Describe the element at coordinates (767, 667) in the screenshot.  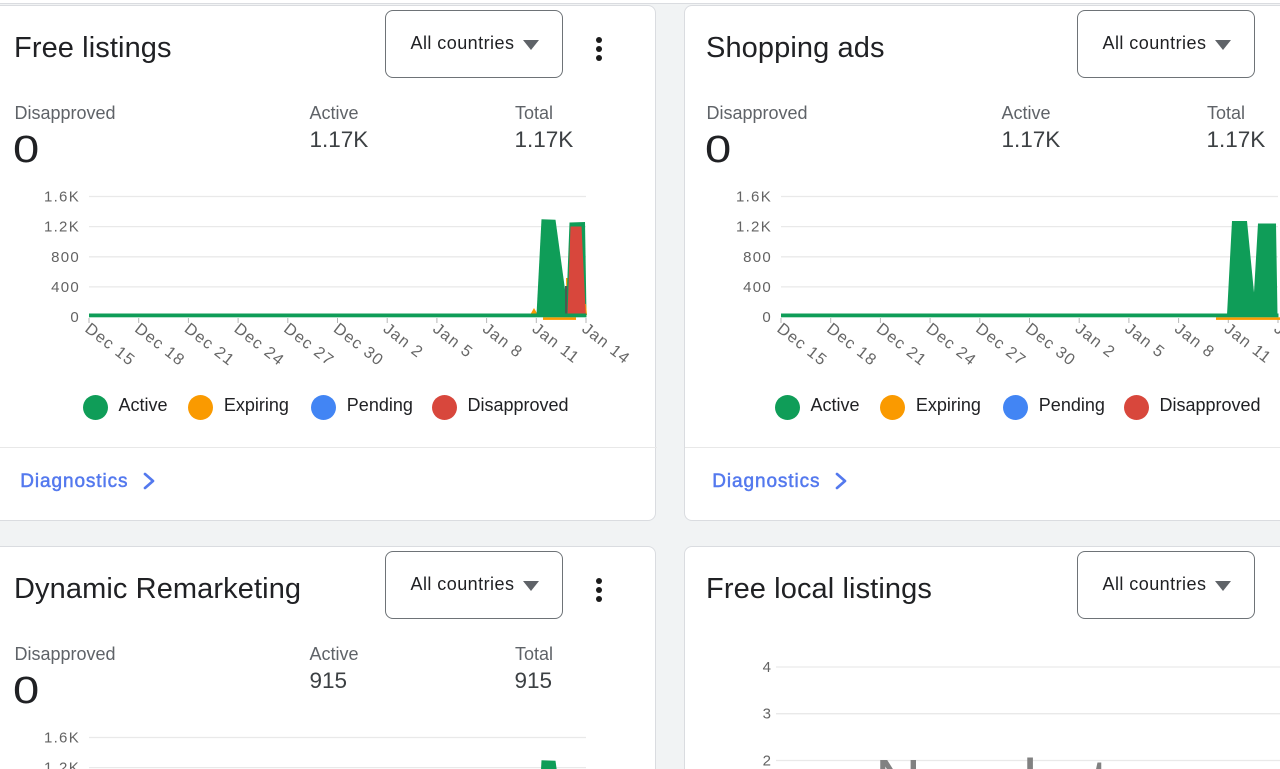
I see `svg-text: 4` at that location.